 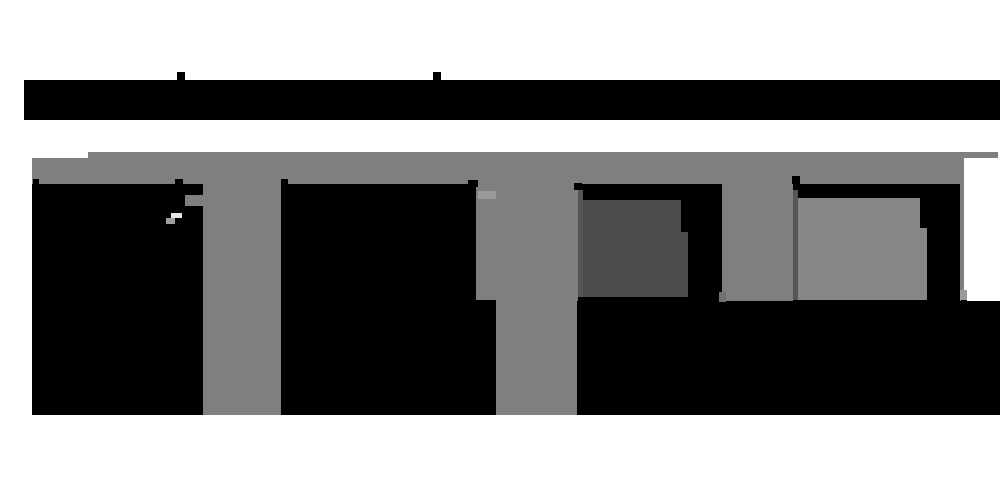 I want to click on panel-left, so click(x=117, y=299).